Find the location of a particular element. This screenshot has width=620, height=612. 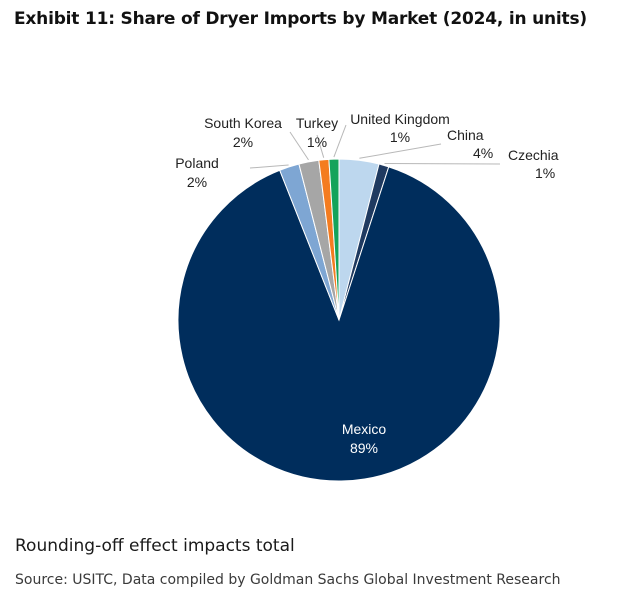

slice-value-mexico: 89% is located at coordinates (364, 448).